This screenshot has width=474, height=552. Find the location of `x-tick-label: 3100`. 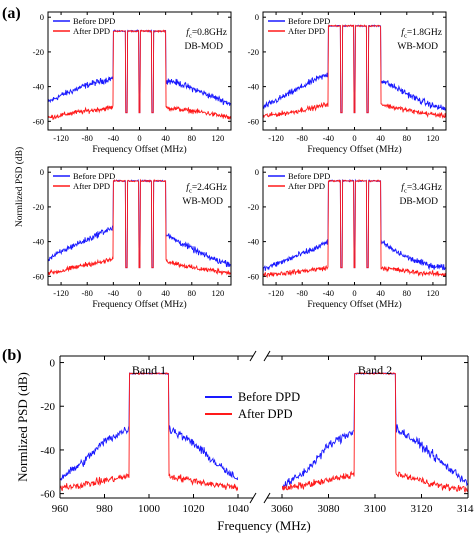

x-tick-label: 3100 is located at coordinates (375, 509).